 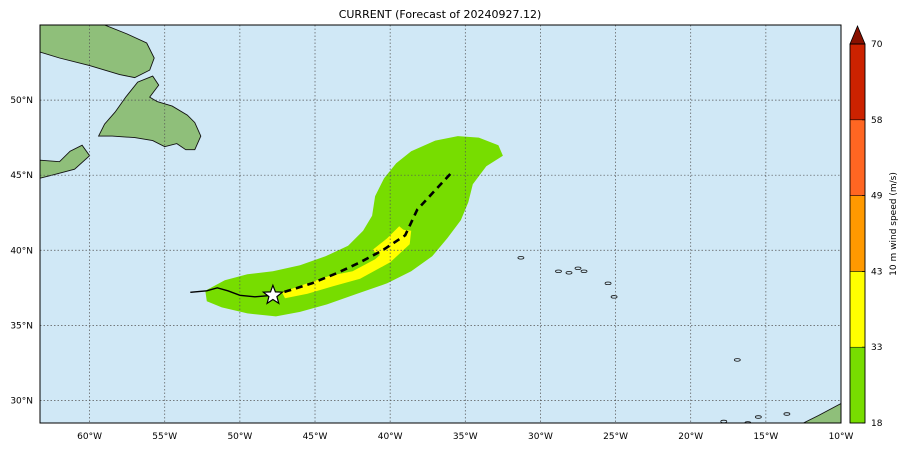 I want to click on storm-track, so click(x=322, y=237).